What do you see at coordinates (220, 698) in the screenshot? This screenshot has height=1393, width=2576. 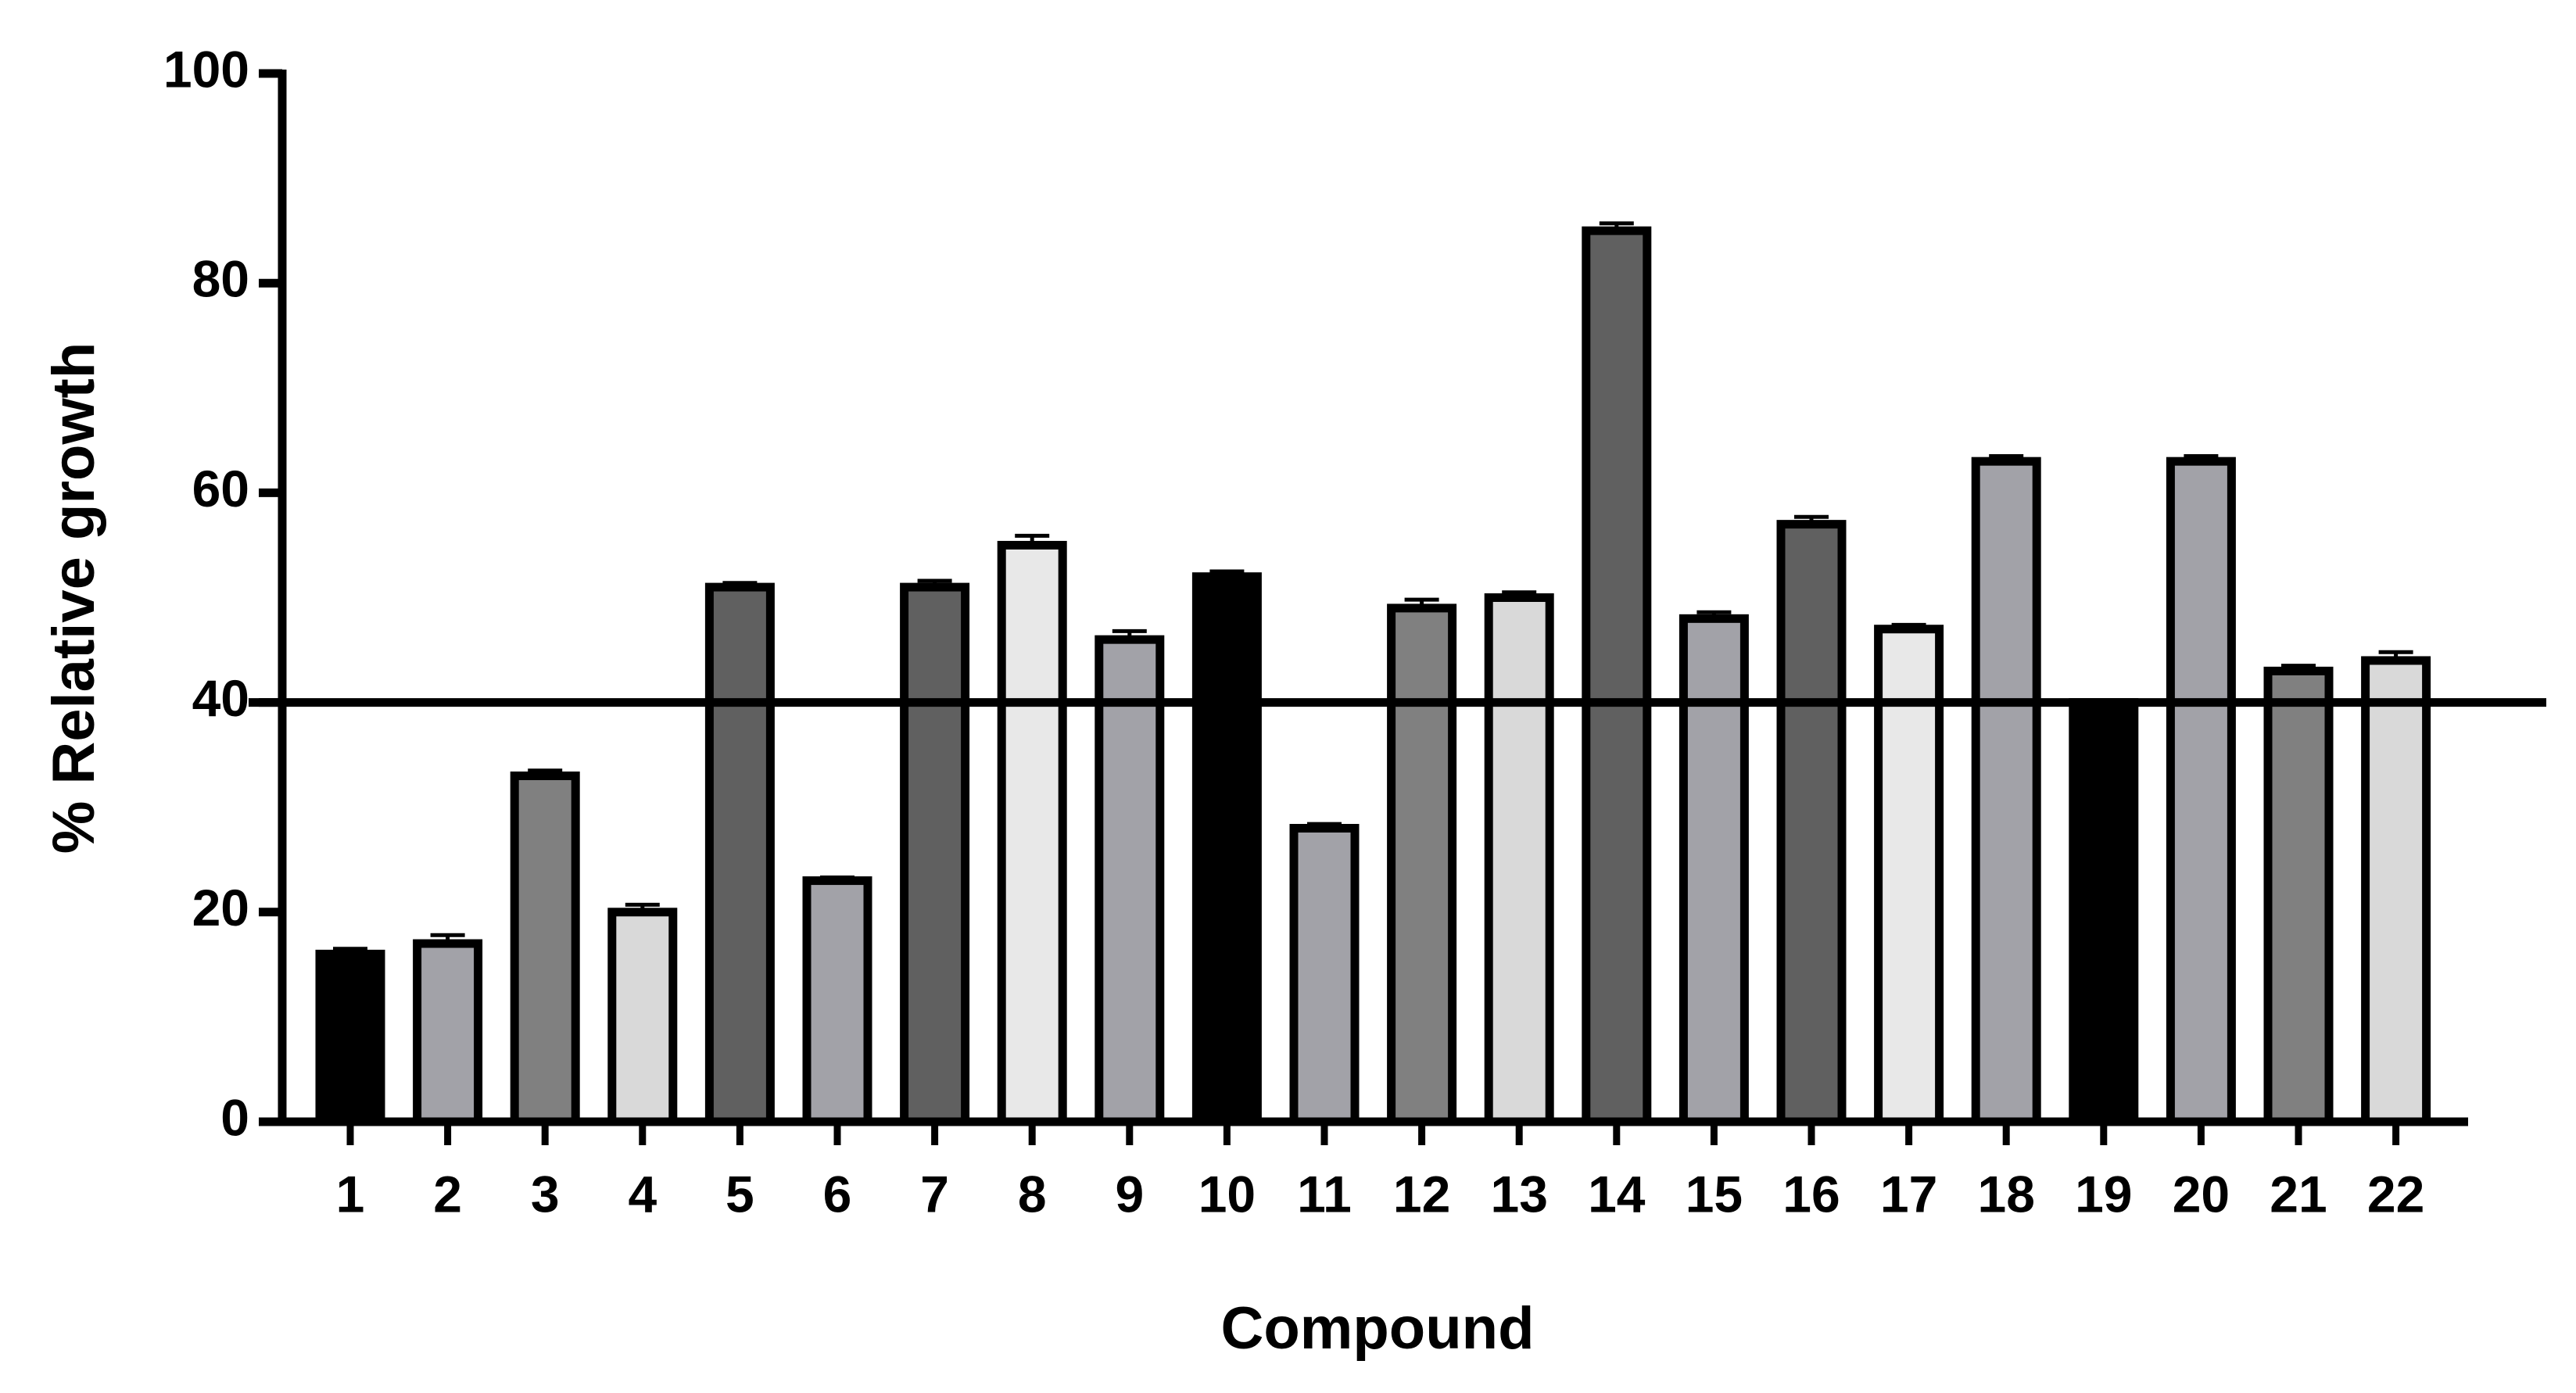 I see `y-tick-label: 40` at bounding box center [220, 698].